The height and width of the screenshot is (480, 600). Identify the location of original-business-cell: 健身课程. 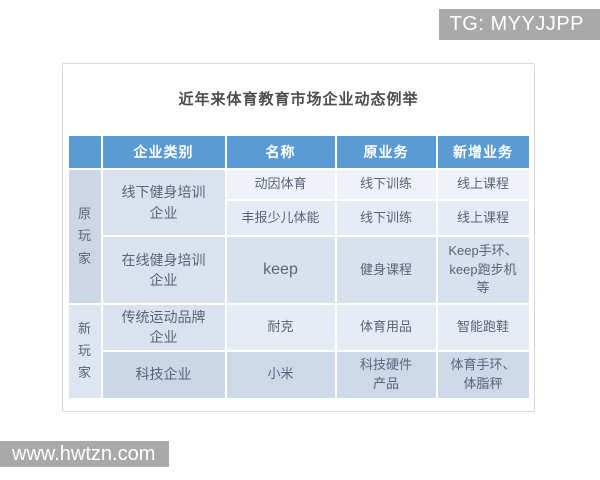
(386, 270).